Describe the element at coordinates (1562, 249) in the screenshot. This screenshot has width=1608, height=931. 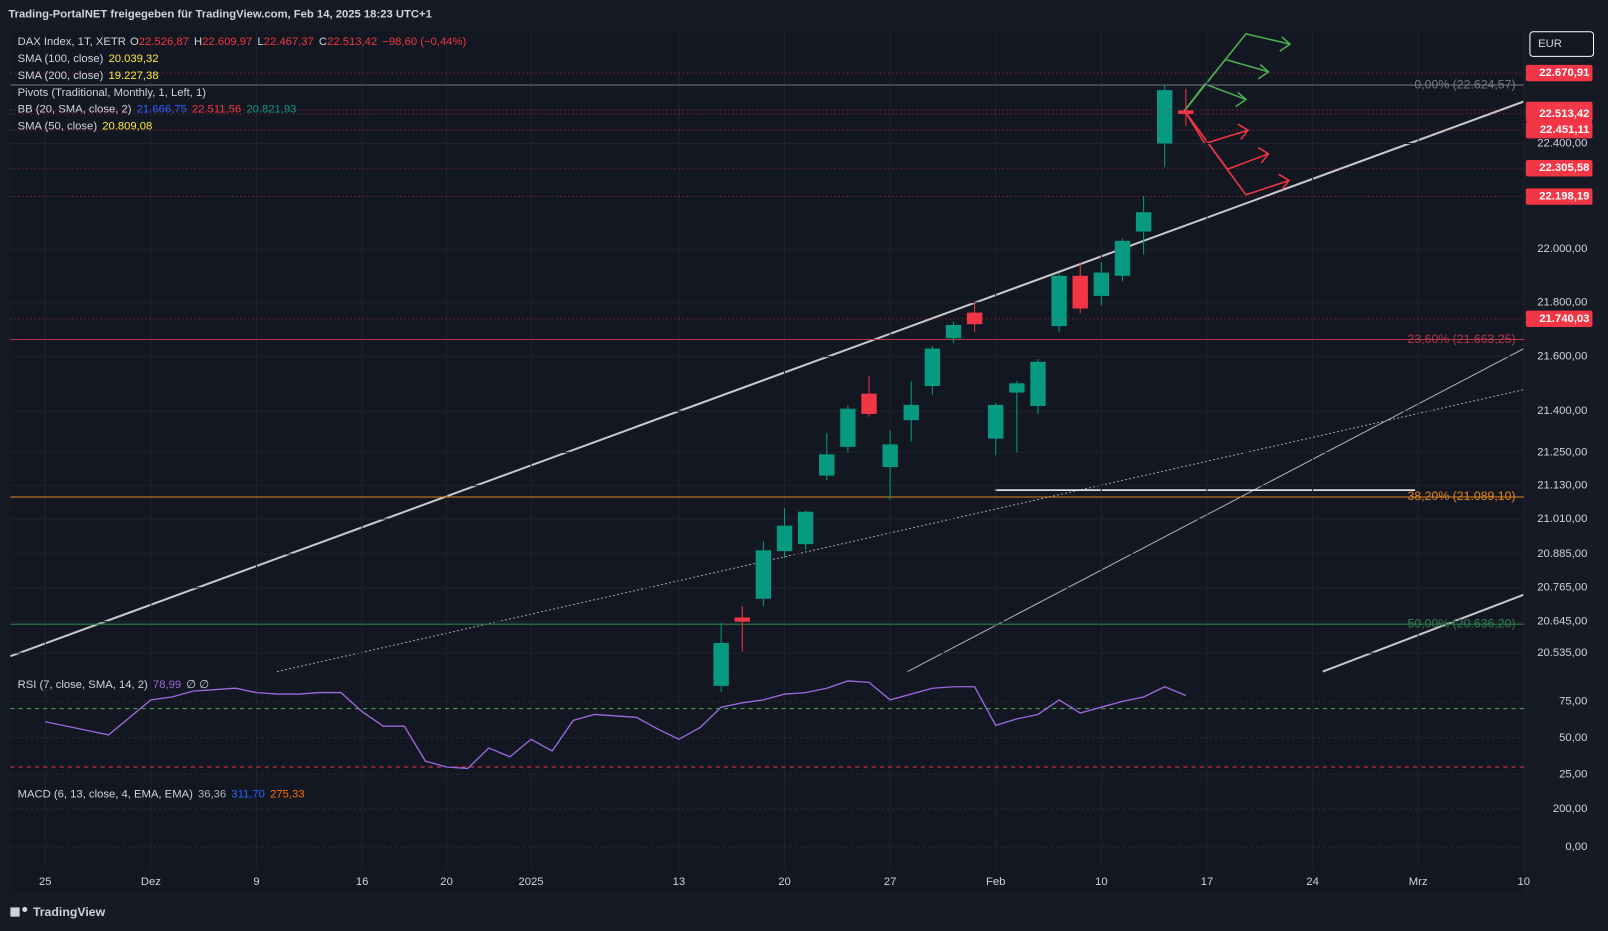
I see `y-tick-label: 22.000,00` at that location.